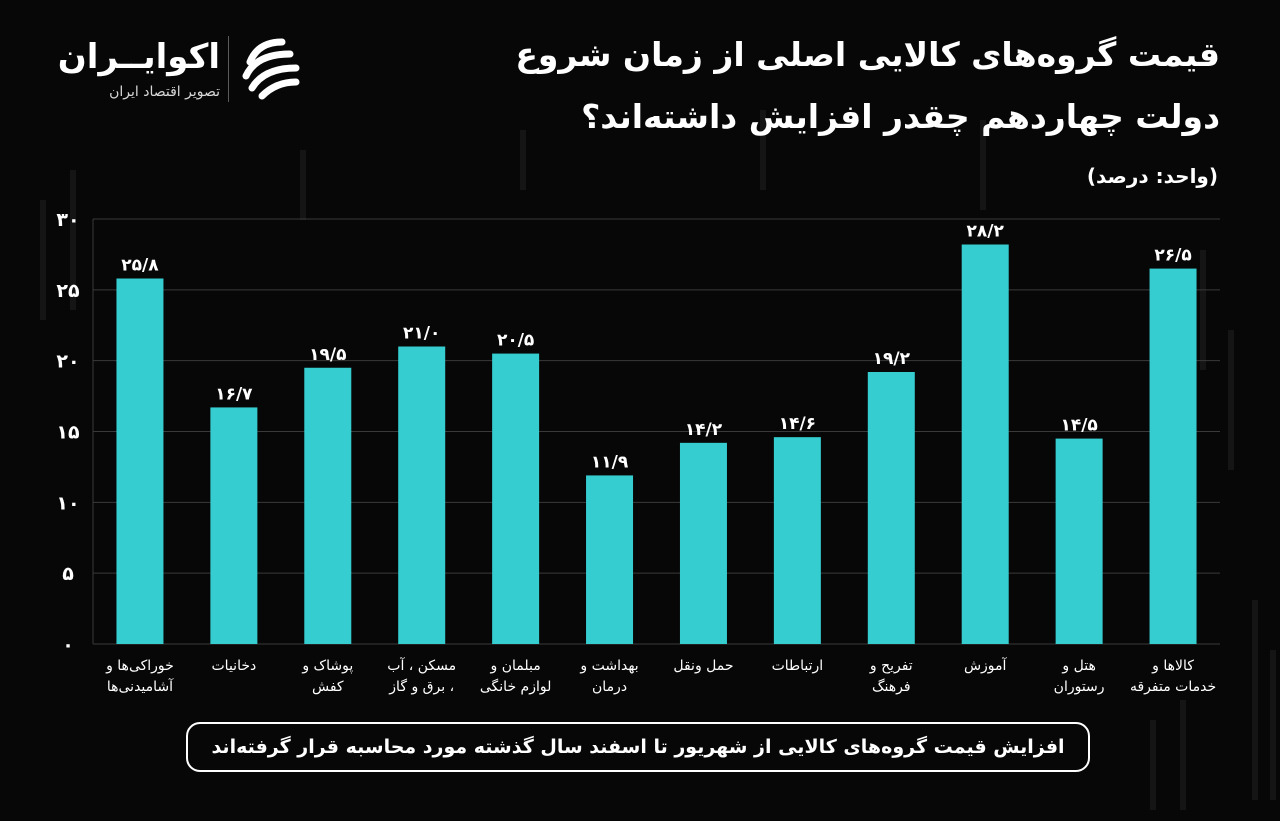 This screenshot has width=1280, height=821. I want to click on x-tick-label: درمان, so click(609, 687).